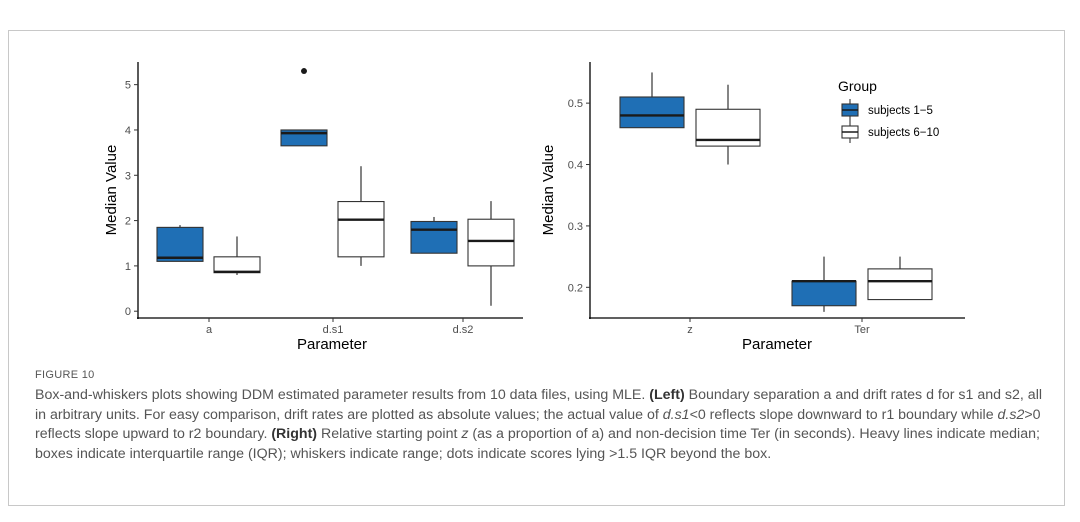  Describe the element at coordinates (575, 288) in the screenshot. I see `right-y-tick-label: 0.2` at that location.